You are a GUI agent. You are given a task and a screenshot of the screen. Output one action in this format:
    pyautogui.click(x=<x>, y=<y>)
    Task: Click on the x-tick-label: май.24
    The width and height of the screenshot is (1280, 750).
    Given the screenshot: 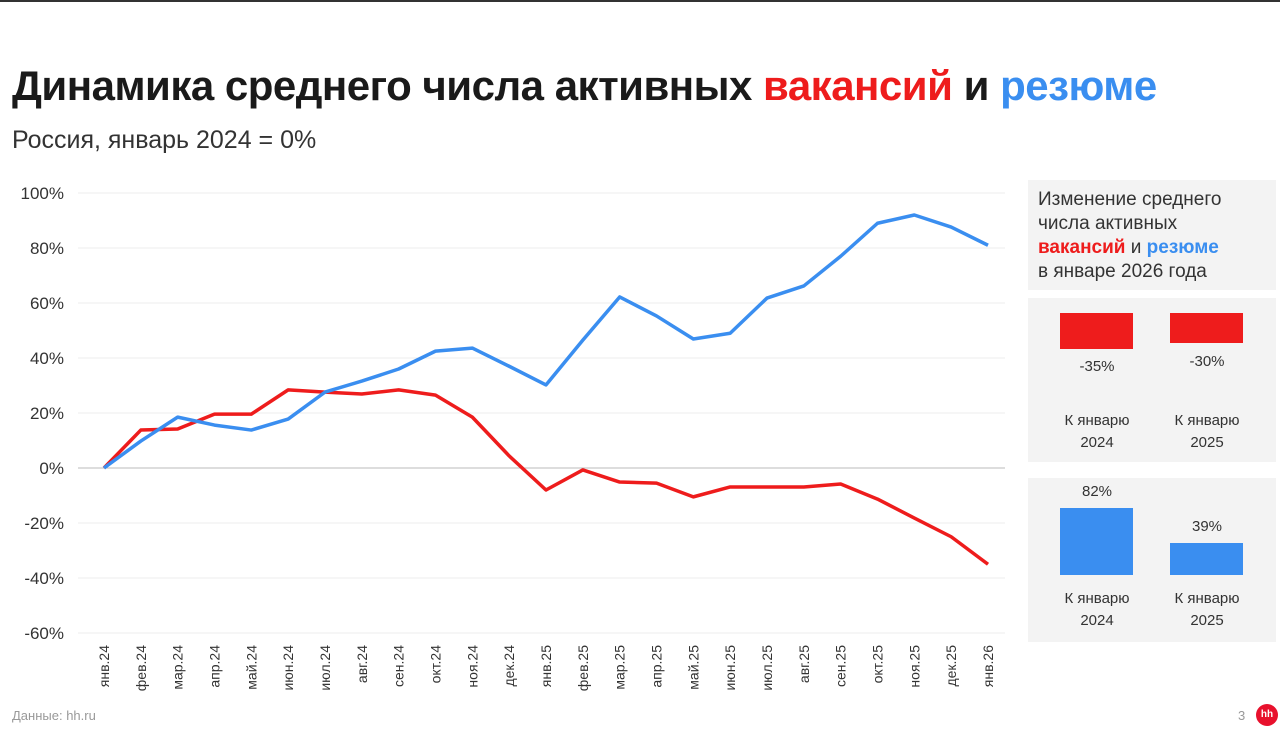 What is the action you would take?
    pyautogui.click(x=251, y=667)
    